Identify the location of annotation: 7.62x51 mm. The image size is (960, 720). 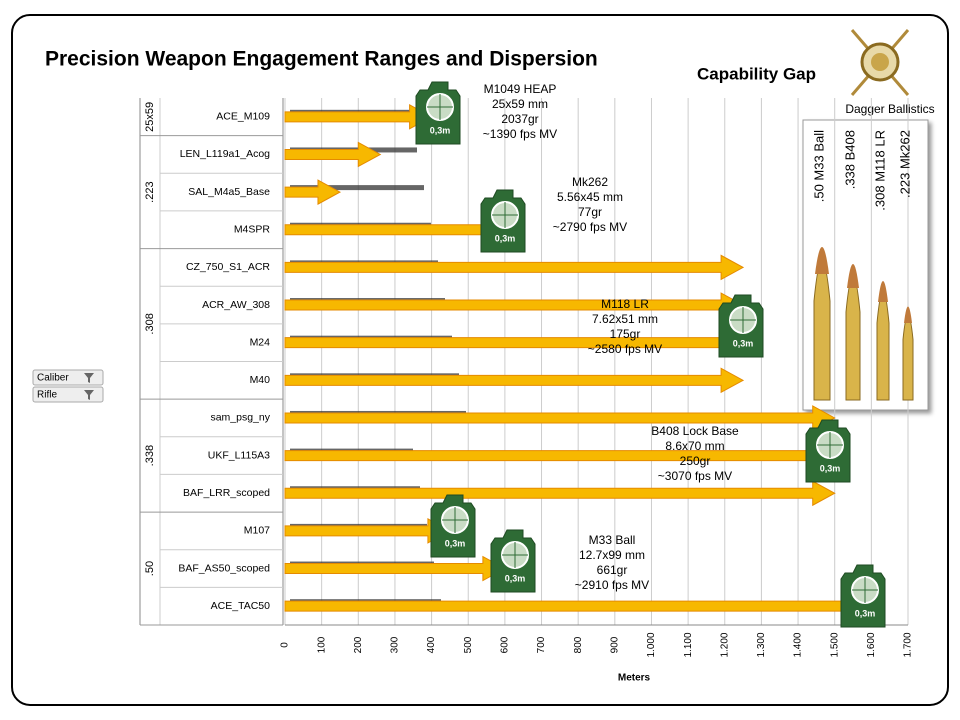
(625, 319).